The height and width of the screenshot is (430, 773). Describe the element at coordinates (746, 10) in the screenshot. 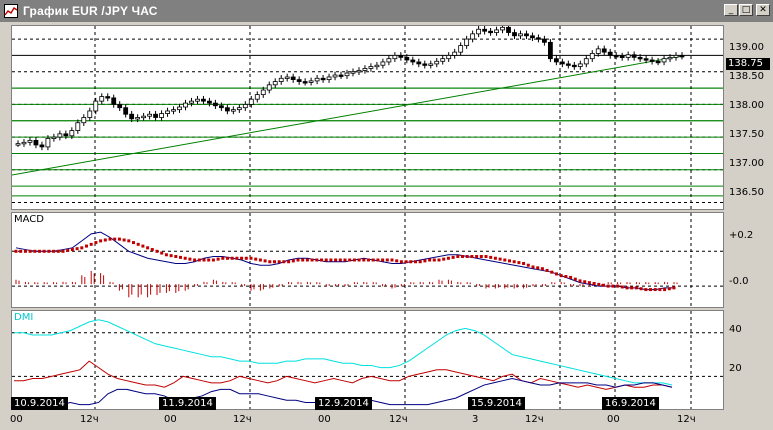

I see `maximize-button: □` at that location.